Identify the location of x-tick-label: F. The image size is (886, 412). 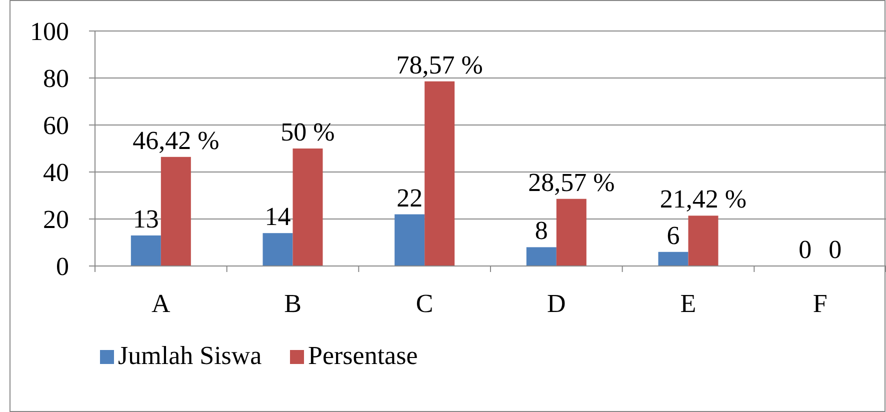
(820, 303).